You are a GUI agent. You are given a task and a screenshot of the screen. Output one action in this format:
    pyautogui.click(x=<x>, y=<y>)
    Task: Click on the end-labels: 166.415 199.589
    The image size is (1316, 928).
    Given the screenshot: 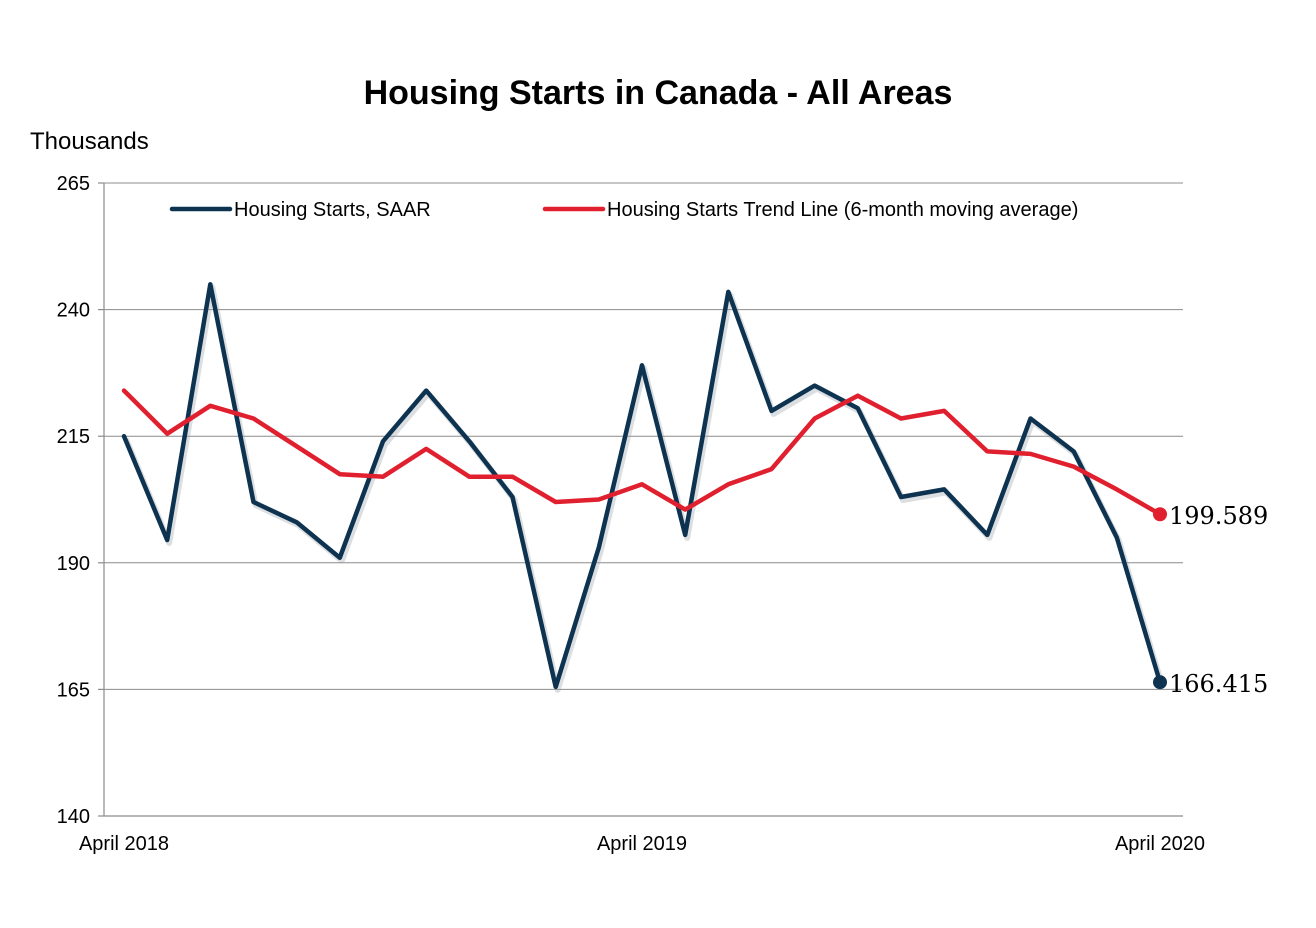 What is the action you would take?
    pyautogui.click(x=1218, y=600)
    